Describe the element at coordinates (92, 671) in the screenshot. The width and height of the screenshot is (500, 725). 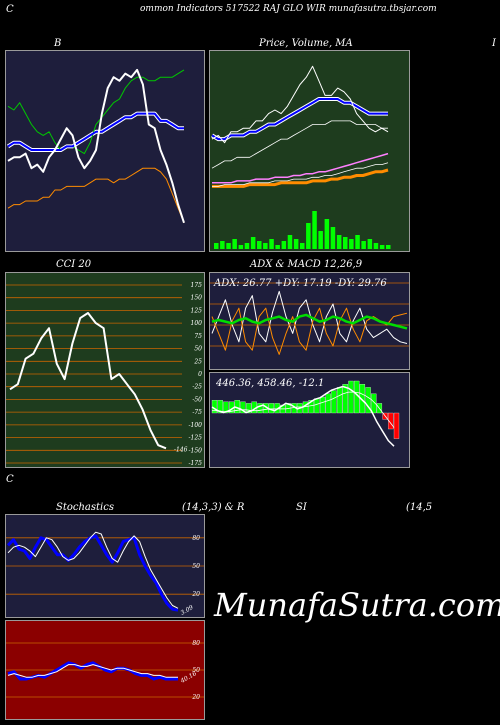
I see `rsi-average-line` at that location.